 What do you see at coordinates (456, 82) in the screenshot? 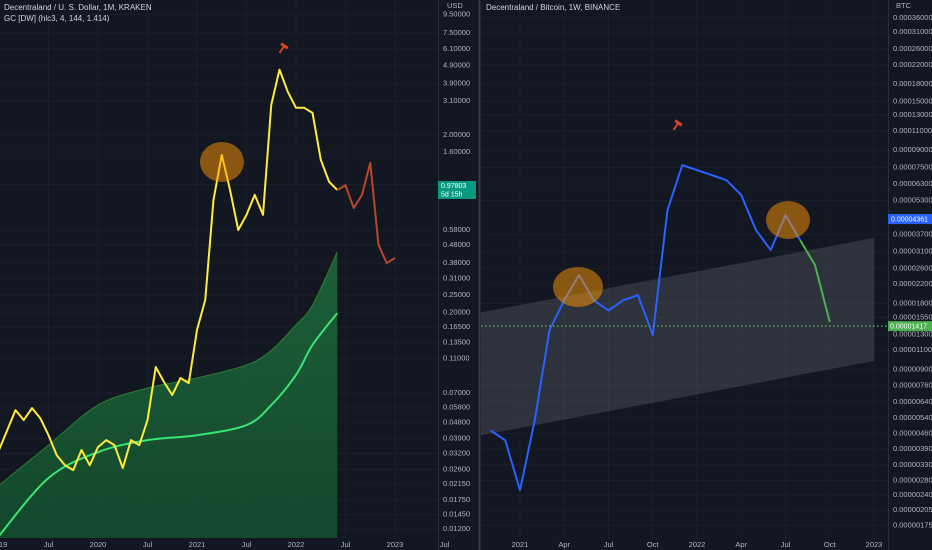
I see `y-tick-label: 3.90000` at bounding box center [456, 82].